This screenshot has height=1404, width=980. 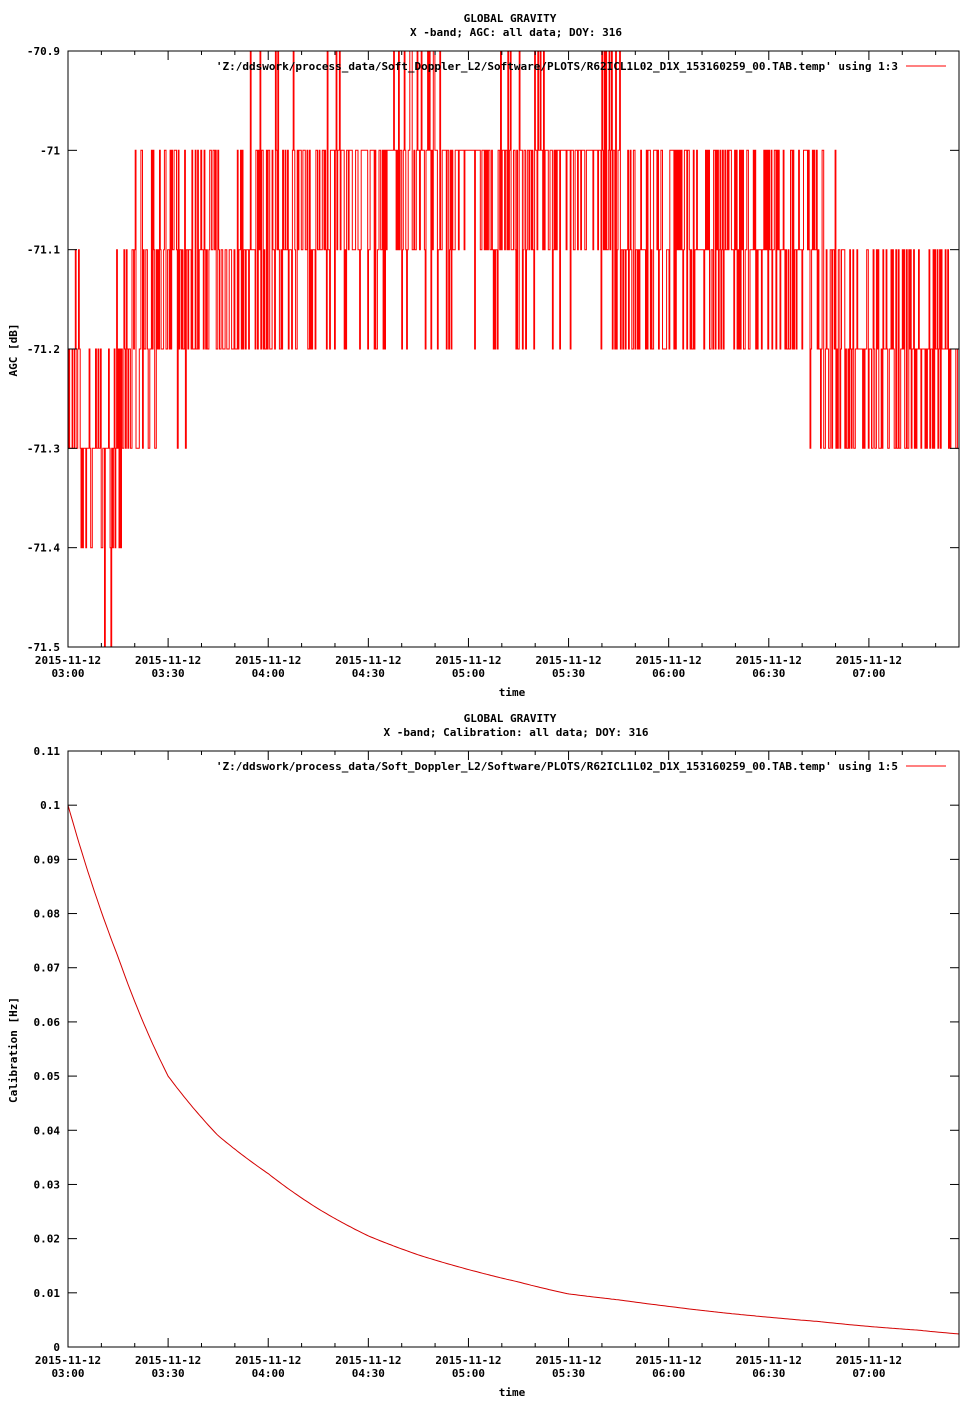 I want to click on agc-x-tick-time: 07:00, so click(x=868, y=673).